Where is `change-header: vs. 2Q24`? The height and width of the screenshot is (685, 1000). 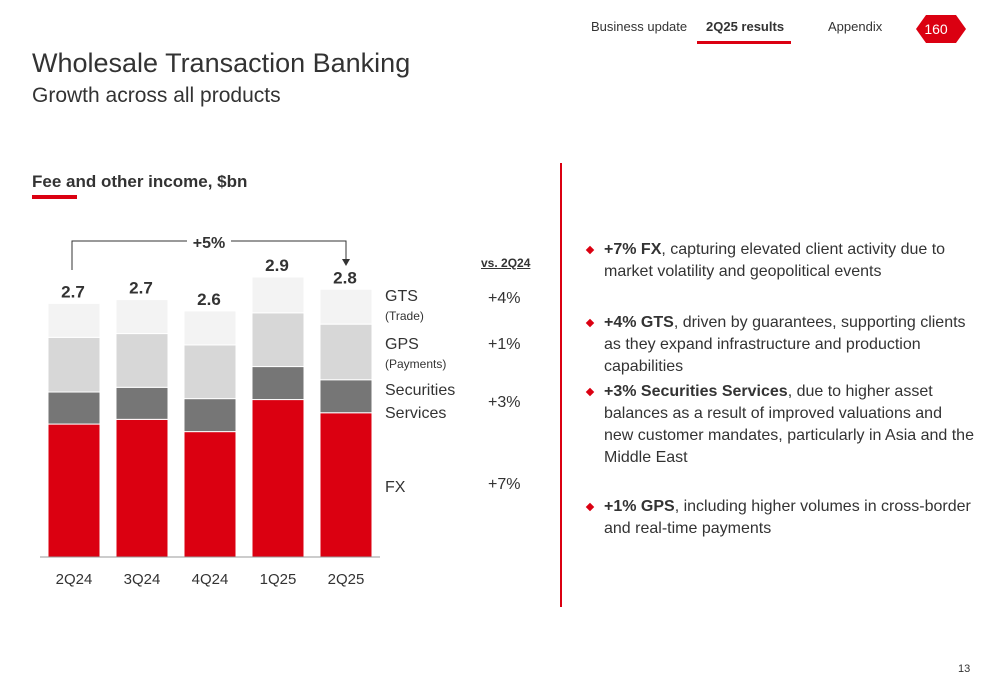
change-header: vs. 2Q24 is located at coordinates (506, 263).